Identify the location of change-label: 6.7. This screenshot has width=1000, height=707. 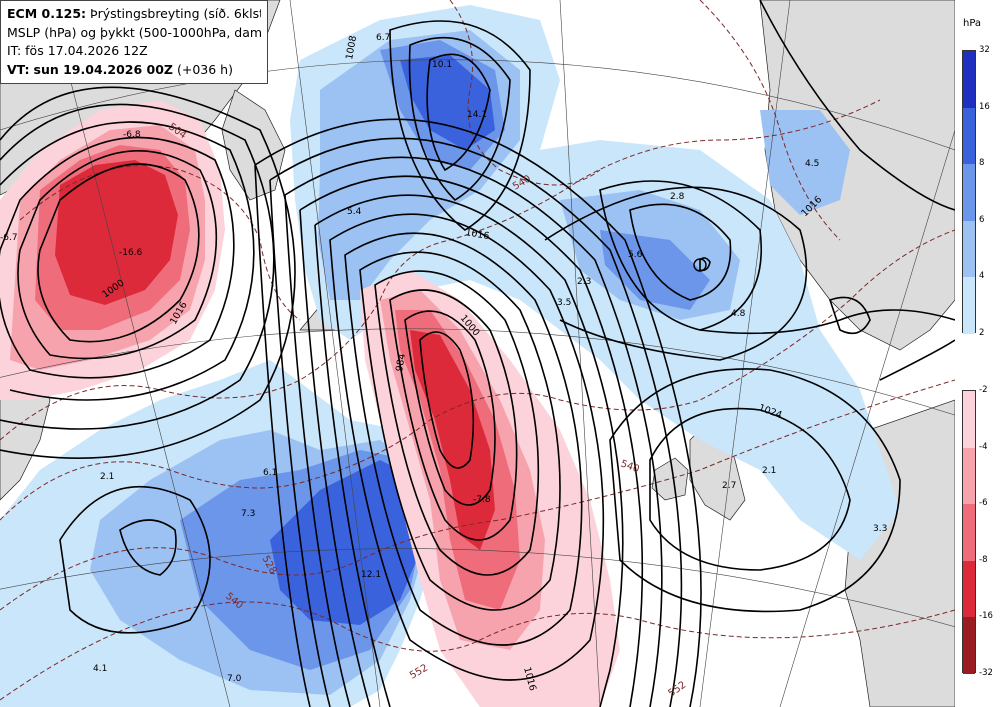
(383, 38).